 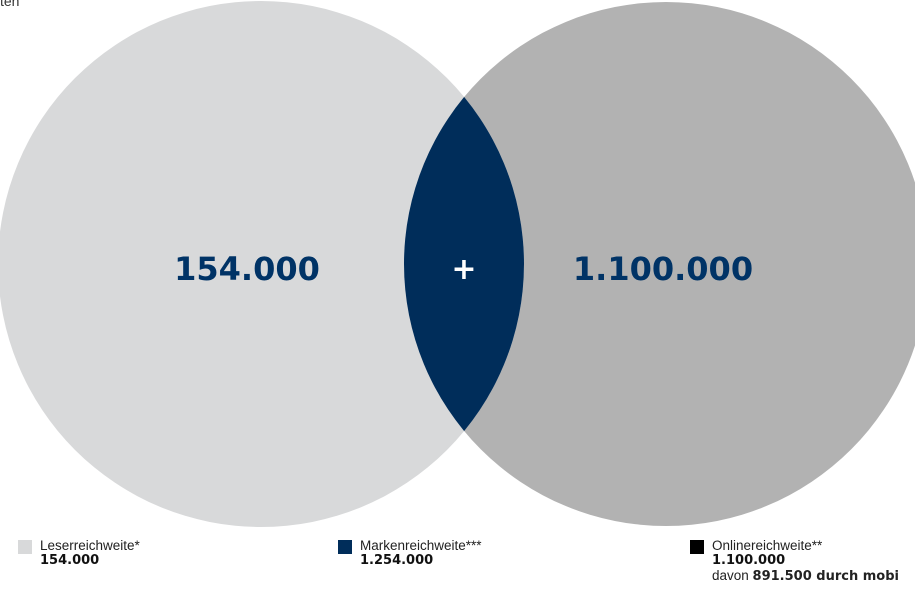 What do you see at coordinates (397, 560) in the screenshot?
I see `legend-value: 1.254.000` at bounding box center [397, 560].